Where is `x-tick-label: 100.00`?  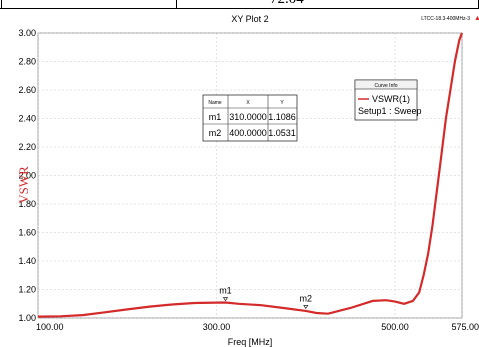
x-tick-label: 100.00 is located at coordinates (50, 327).